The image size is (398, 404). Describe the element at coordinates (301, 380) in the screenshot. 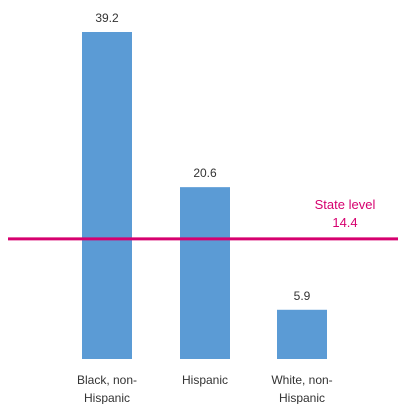

I see `category-label-2-line-0: White, non-` at that location.